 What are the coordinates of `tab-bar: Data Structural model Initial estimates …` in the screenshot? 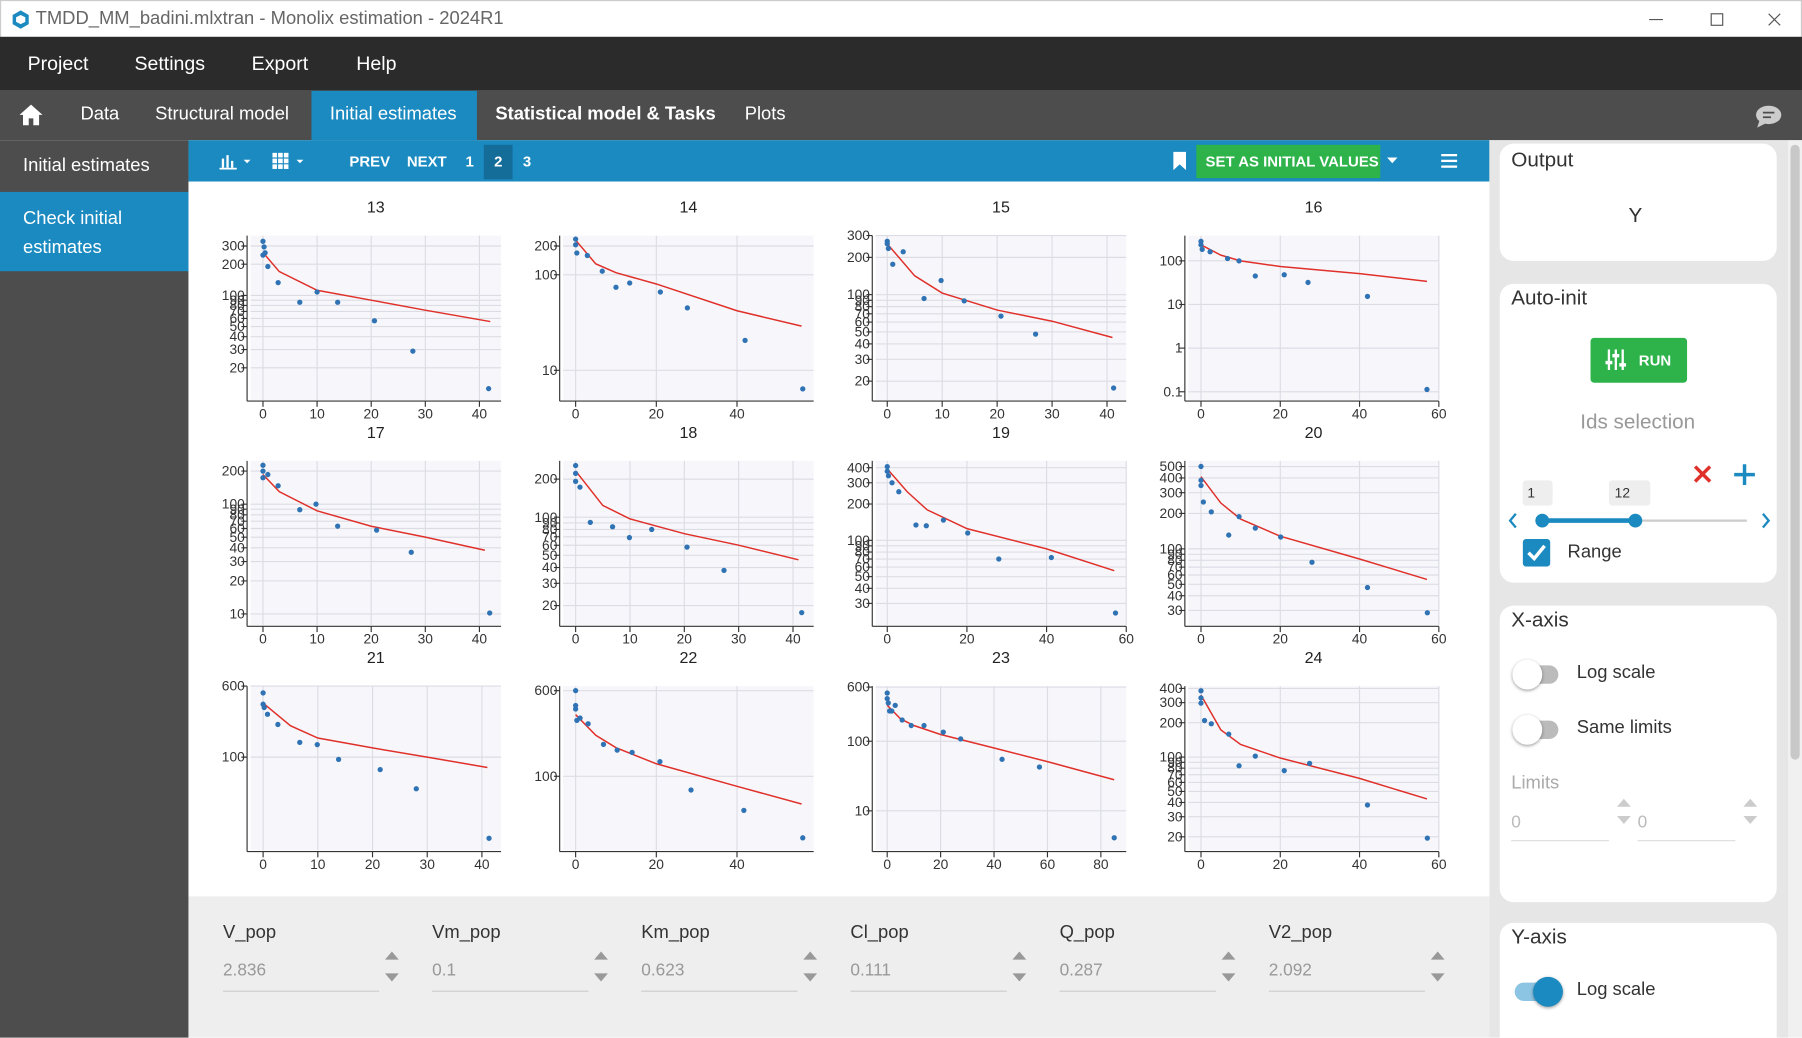 It's located at (901, 115).